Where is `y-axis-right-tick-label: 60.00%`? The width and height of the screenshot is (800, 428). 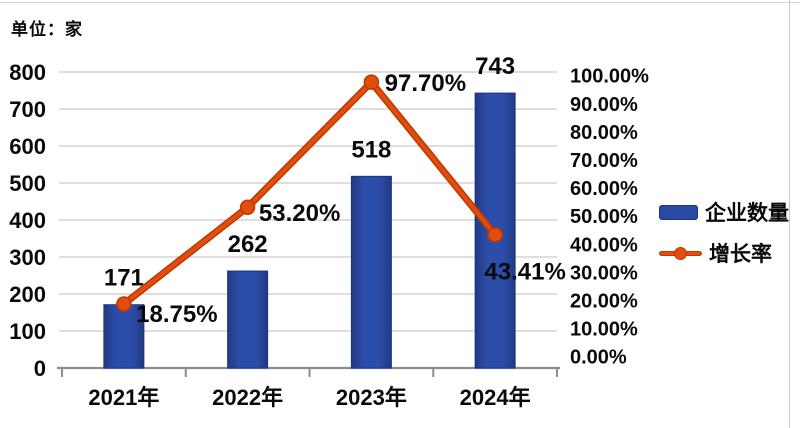
y-axis-right-tick-label: 60.00% is located at coordinates (604, 189).